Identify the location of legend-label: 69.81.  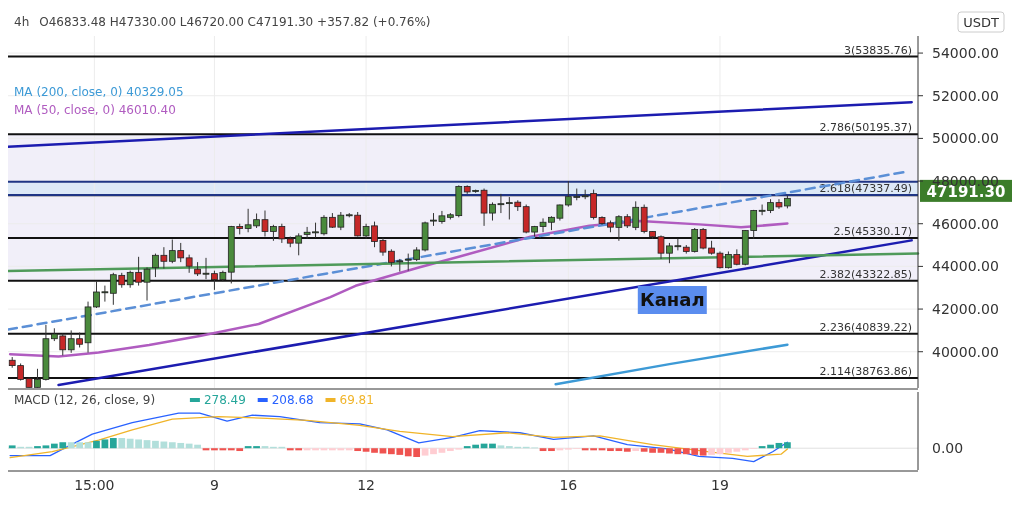
(356, 400).